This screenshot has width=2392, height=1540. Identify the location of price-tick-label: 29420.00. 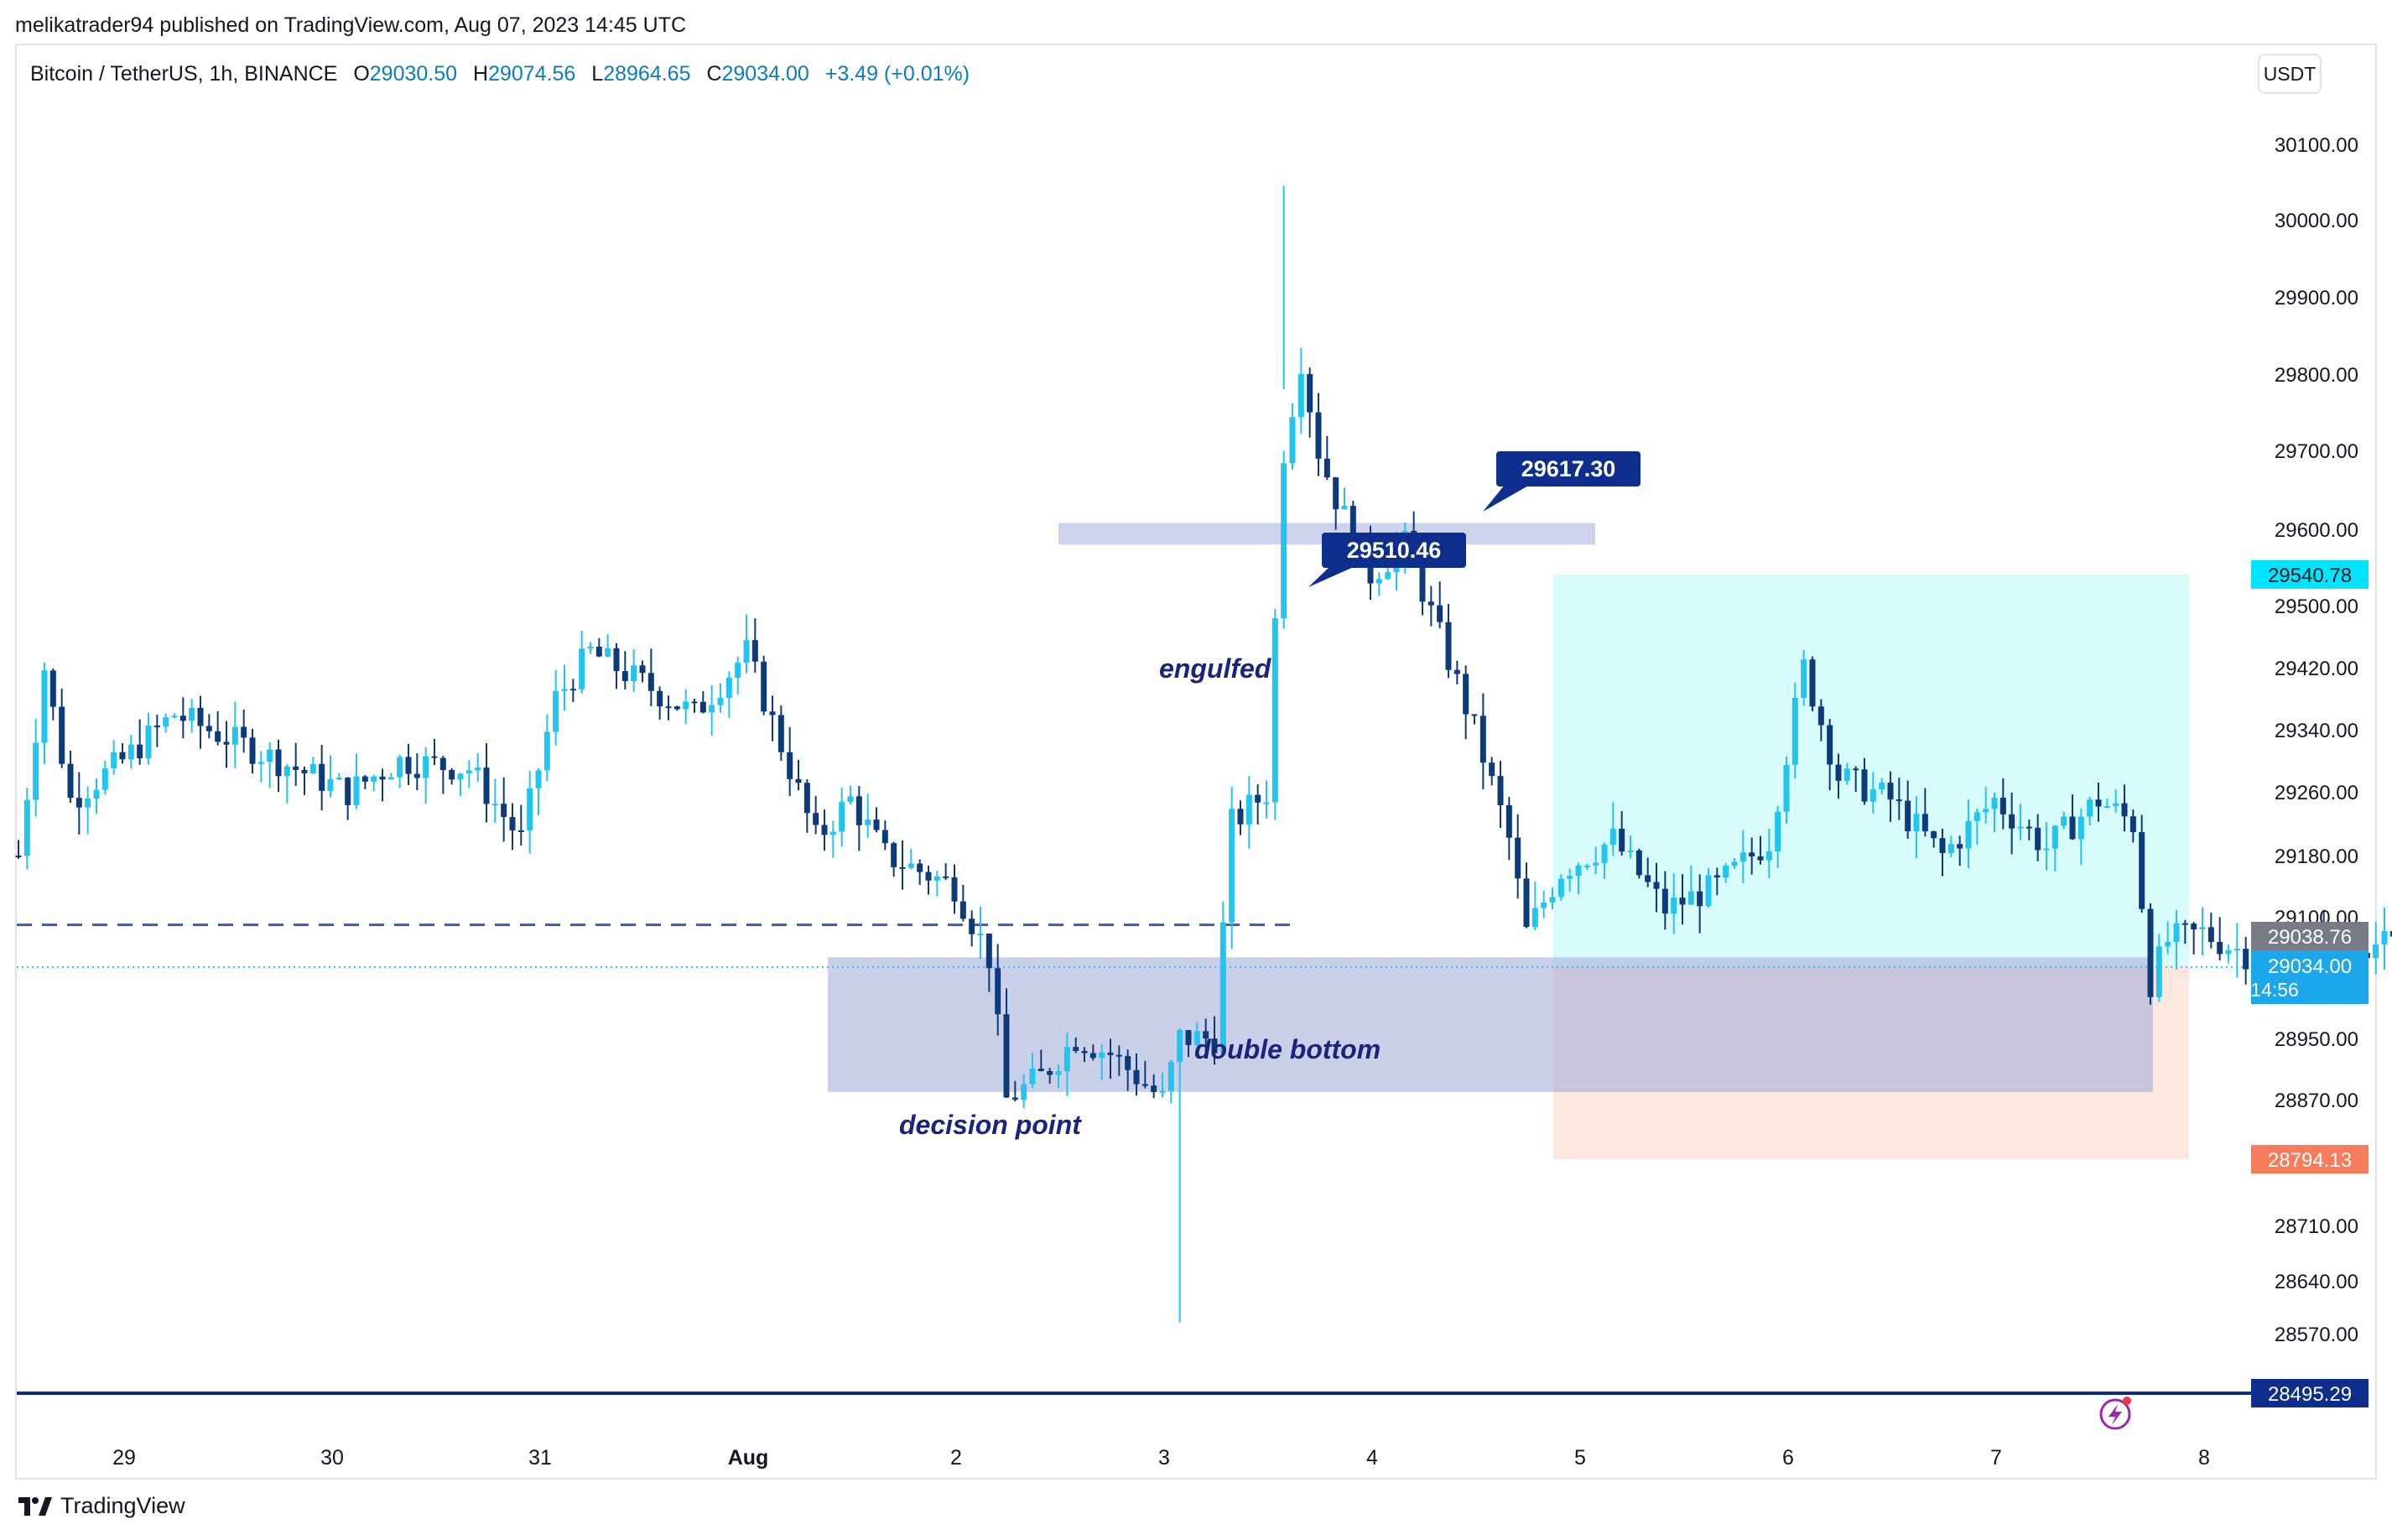
(2316, 669).